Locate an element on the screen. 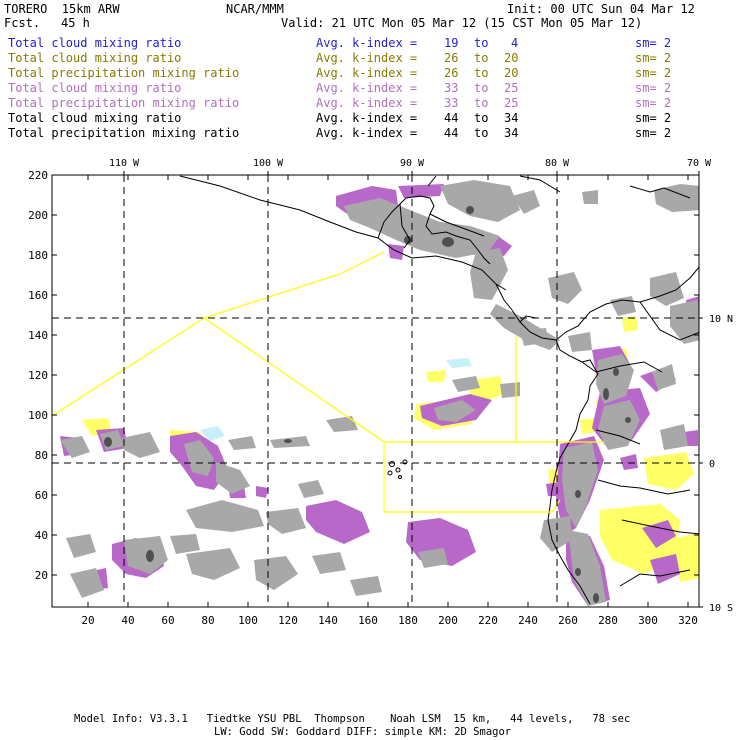  forecast-label: Fcst. is located at coordinates (22, 23).